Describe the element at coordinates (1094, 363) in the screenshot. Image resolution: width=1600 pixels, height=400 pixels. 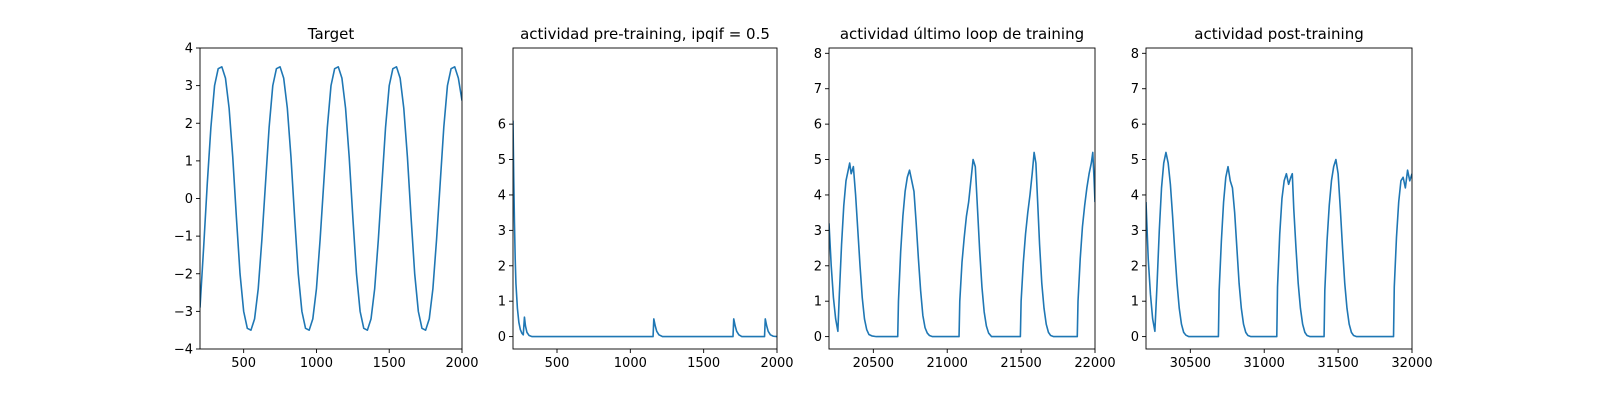
I see `x-tick-label: 22000` at that location.